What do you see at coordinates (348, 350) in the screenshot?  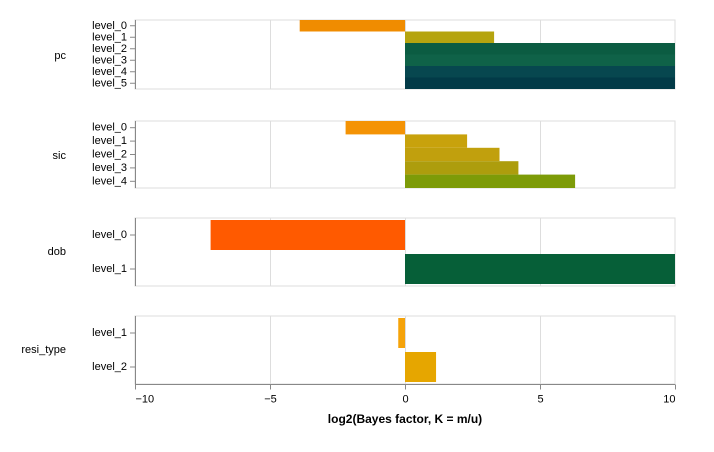 I see `panel-resi-type: level_1 level_2 resi_type` at bounding box center [348, 350].